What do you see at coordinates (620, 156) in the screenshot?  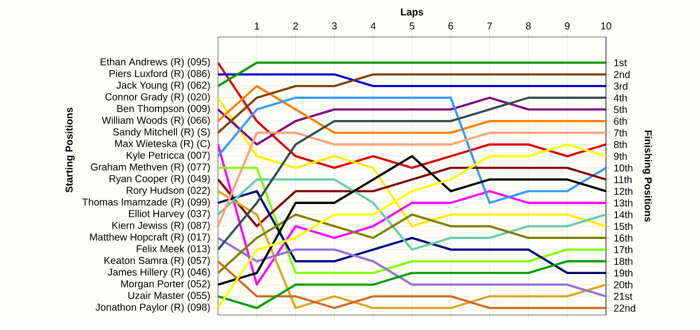 I see `y2-tick-label: 9th` at bounding box center [620, 156].